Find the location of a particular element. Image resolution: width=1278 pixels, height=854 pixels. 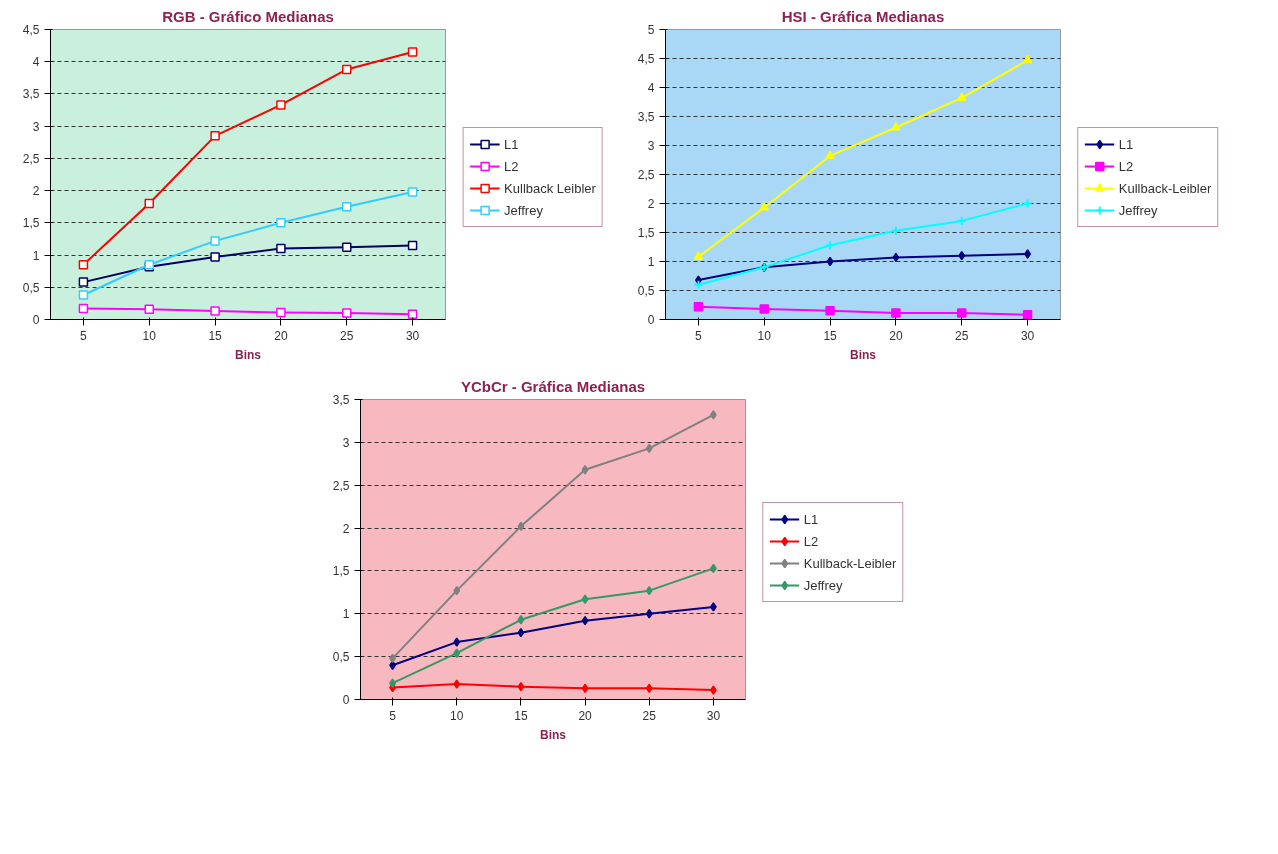

chart-title: RGB - Gráfico Medianas is located at coordinates (248, 16).